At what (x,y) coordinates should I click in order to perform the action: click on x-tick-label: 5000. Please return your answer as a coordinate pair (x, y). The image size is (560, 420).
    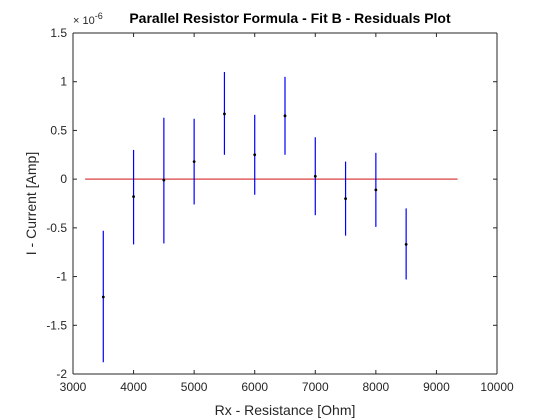
    Looking at the image, I should click on (194, 387).